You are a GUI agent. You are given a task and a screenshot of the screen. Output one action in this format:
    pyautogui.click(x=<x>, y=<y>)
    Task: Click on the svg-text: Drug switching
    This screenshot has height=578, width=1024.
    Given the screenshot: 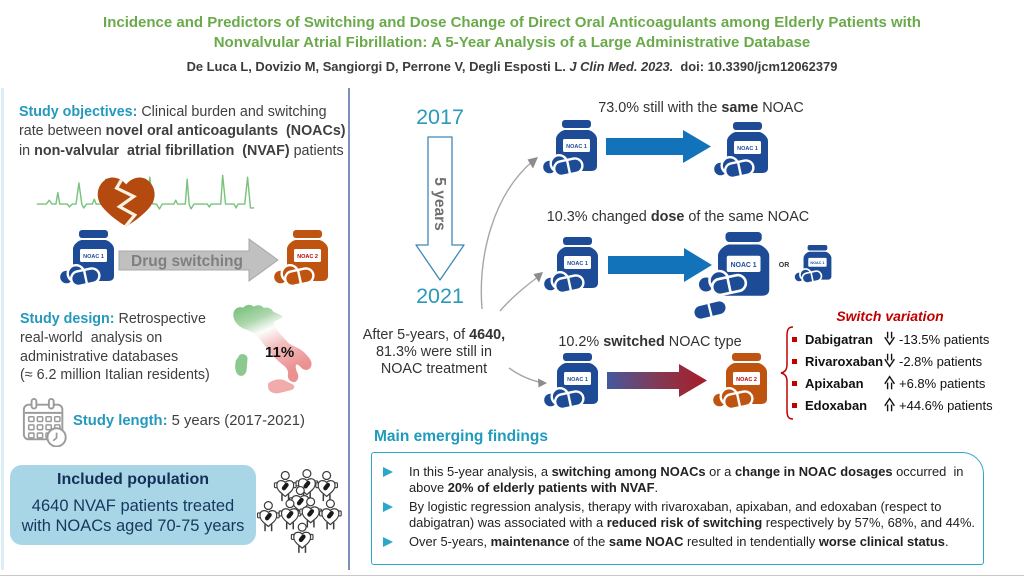 What is the action you would take?
    pyautogui.click(x=187, y=261)
    